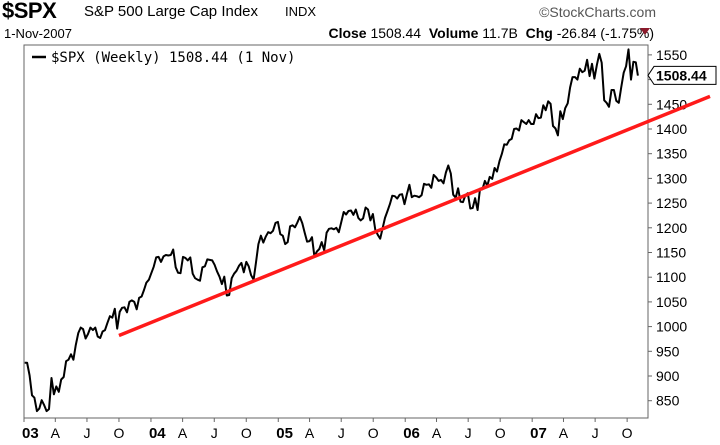 This screenshot has height=445, width=720. Describe the element at coordinates (671, 129) in the screenshot. I see `y-tick-label: 1400` at that location.